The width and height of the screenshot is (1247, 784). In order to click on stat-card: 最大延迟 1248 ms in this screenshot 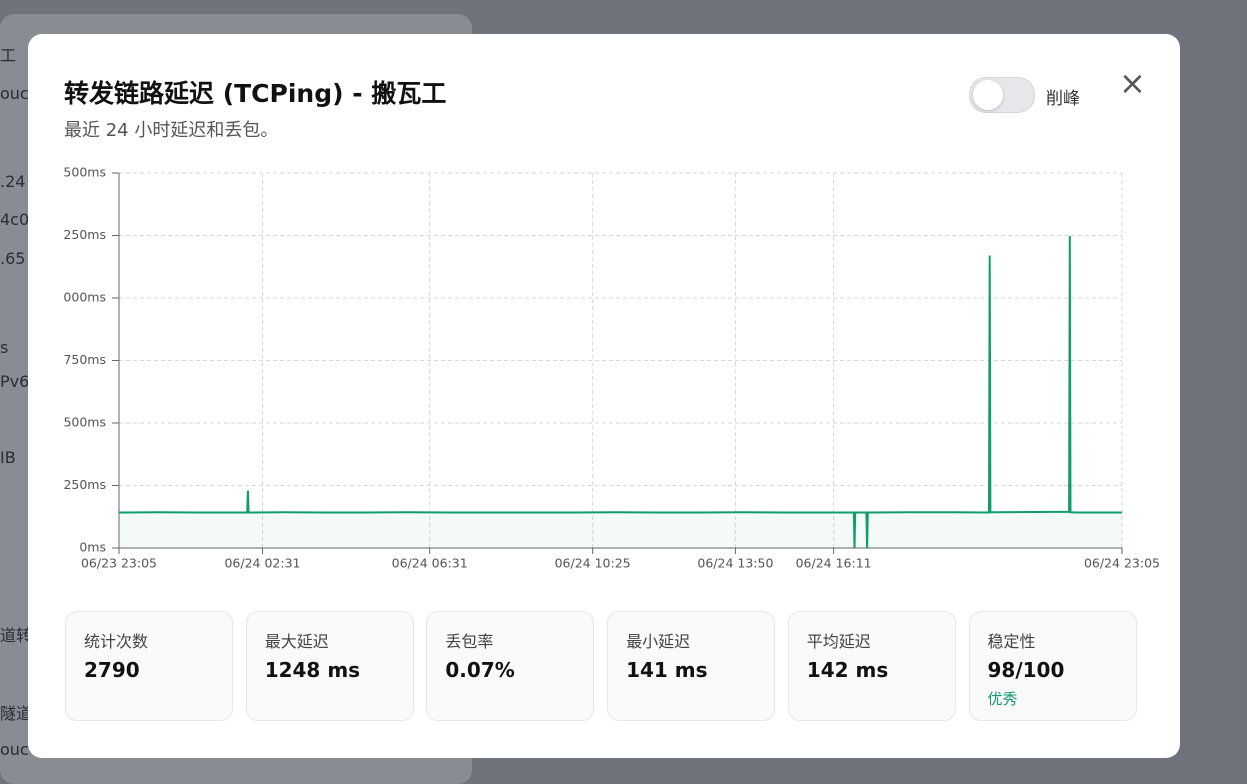, I will do `click(329, 666)`.